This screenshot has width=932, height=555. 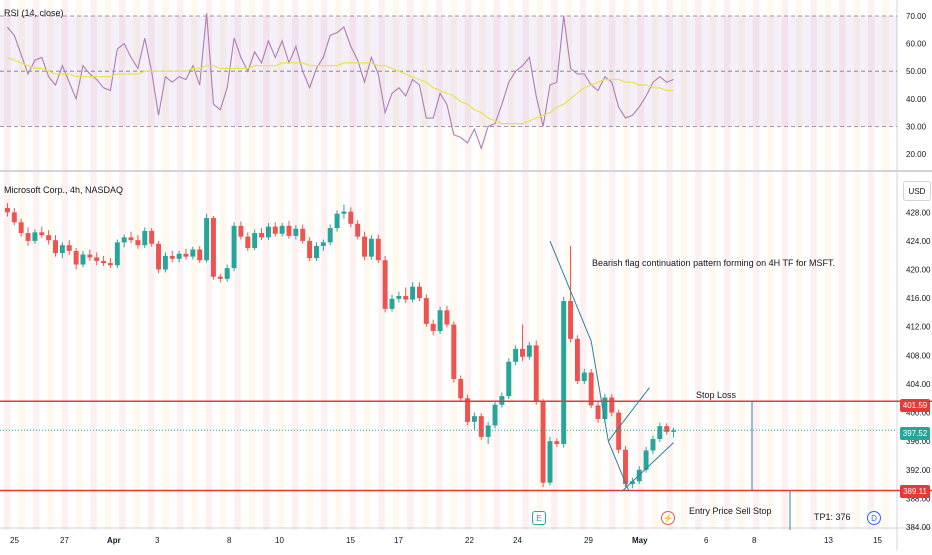 I want to click on earnings-icon: E, so click(x=539, y=518).